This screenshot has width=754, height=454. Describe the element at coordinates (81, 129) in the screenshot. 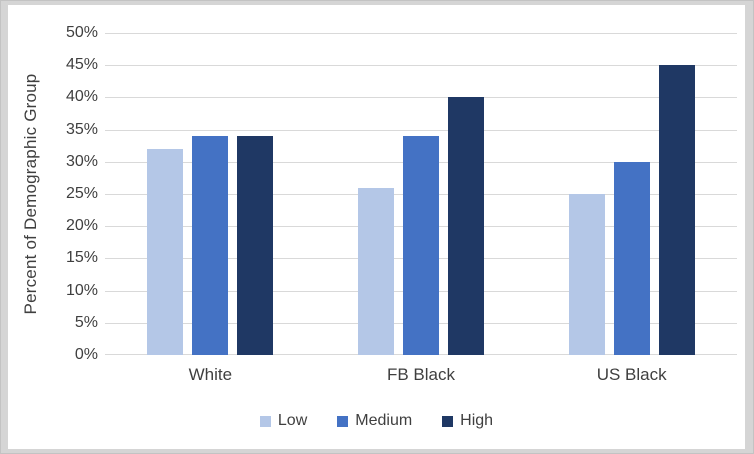

I see `y-tick-label: 35%` at that location.